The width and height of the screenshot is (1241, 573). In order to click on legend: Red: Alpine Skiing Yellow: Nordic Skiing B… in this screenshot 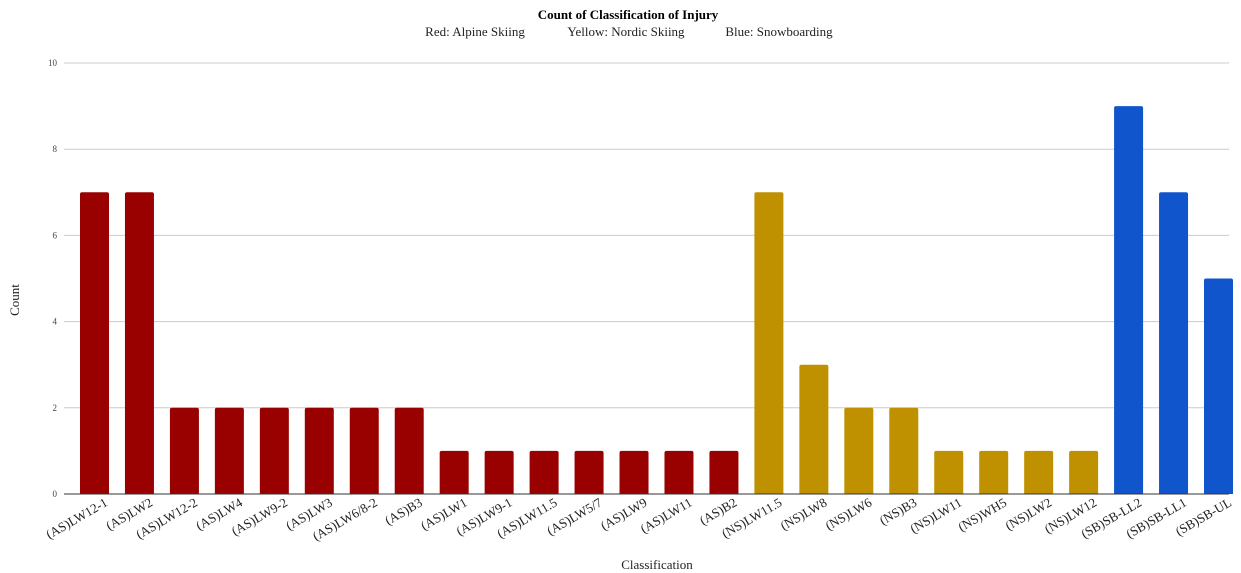, I will do `click(629, 31)`.